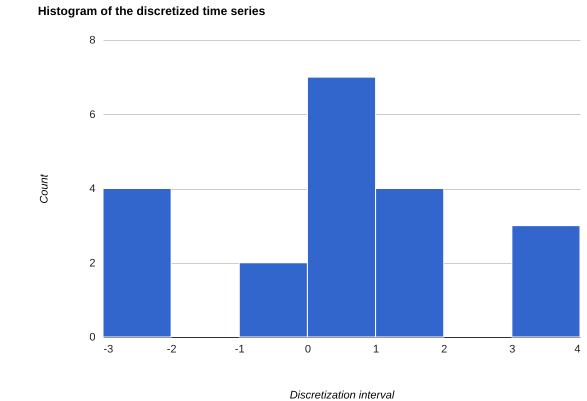  What do you see at coordinates (44, 188) in the screenshot?
I see `y-axis-title: Count` at bounding box center [44, 188].